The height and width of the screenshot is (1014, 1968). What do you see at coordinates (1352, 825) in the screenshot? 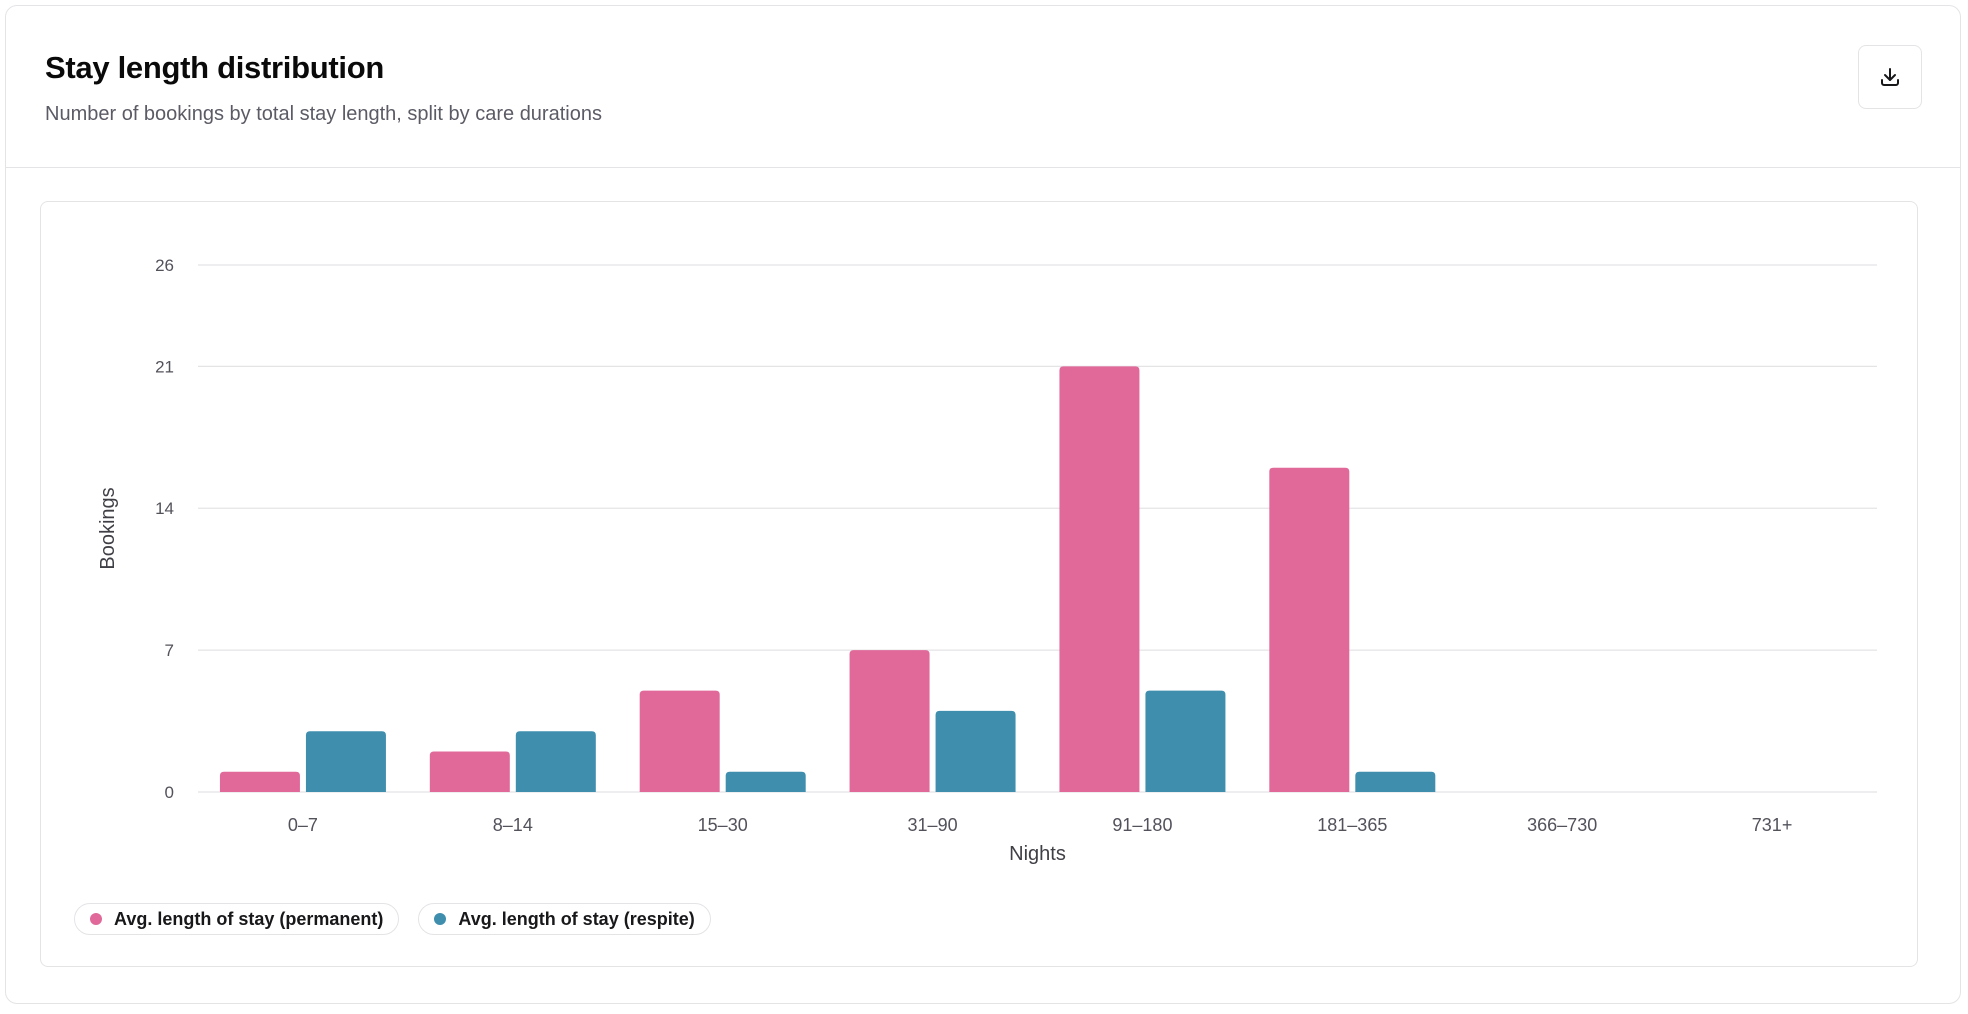
I see `x-tick-label: 181–365` at bounding box center [1352, 825].